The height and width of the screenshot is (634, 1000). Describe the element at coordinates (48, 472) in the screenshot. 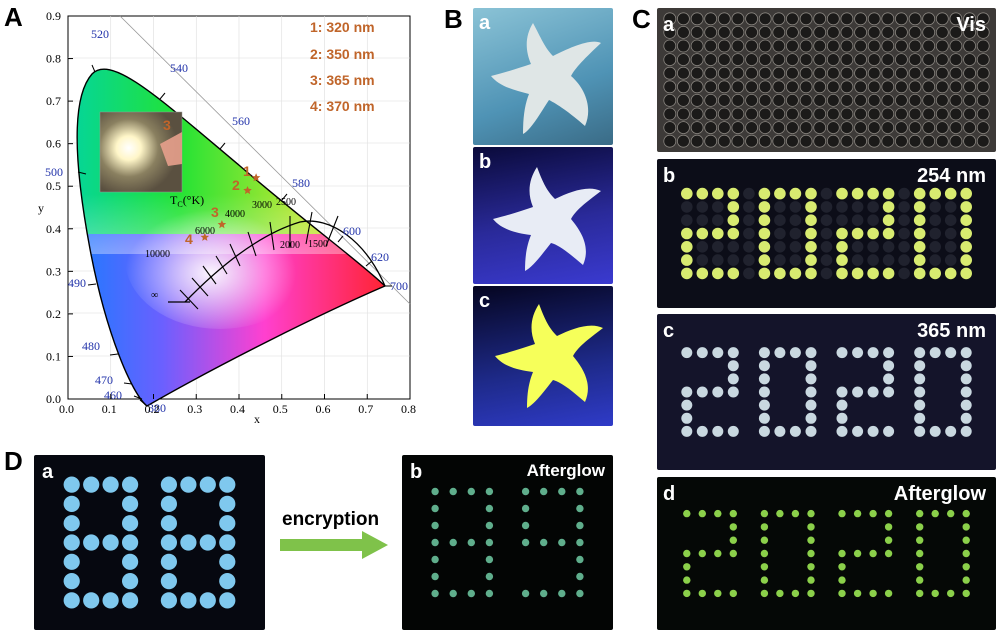

I see `panel-d-a-label: a` at that location.